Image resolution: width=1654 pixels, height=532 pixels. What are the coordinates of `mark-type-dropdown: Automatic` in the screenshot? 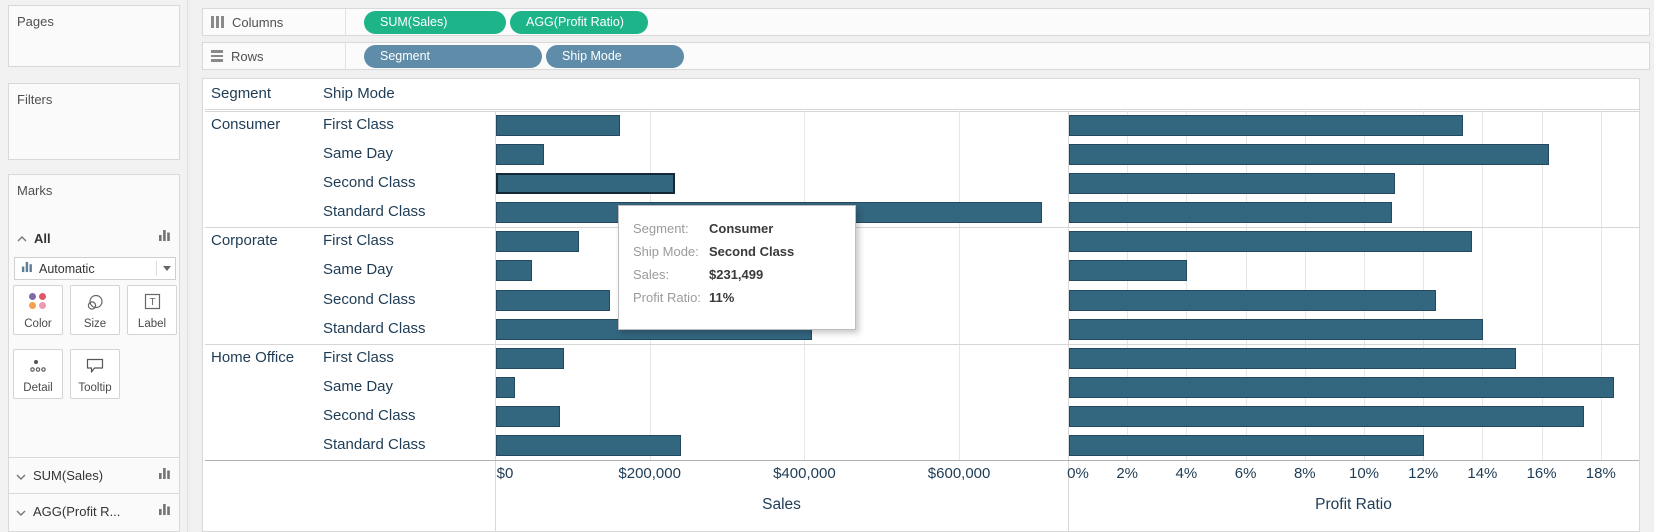 It's located at (95, 268).